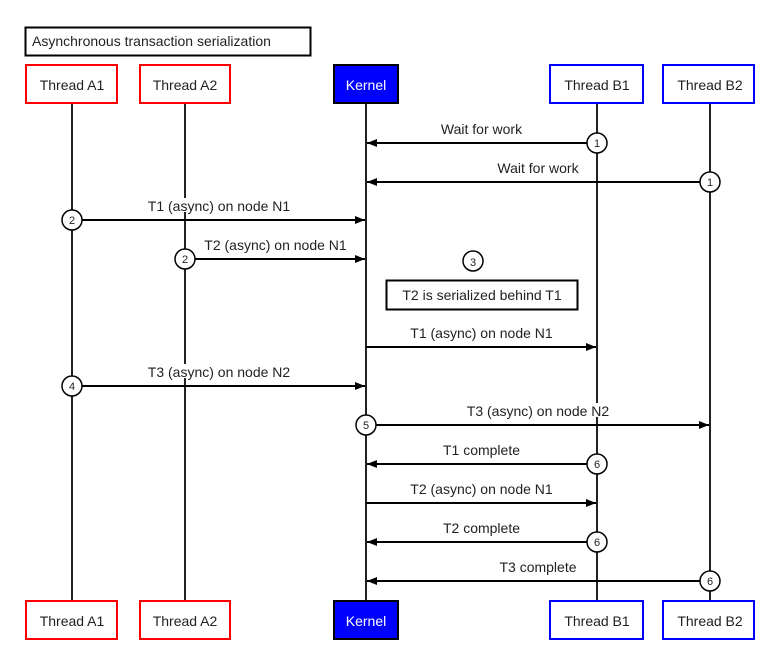  I want to click on step-number: 4, so click(72, 387).